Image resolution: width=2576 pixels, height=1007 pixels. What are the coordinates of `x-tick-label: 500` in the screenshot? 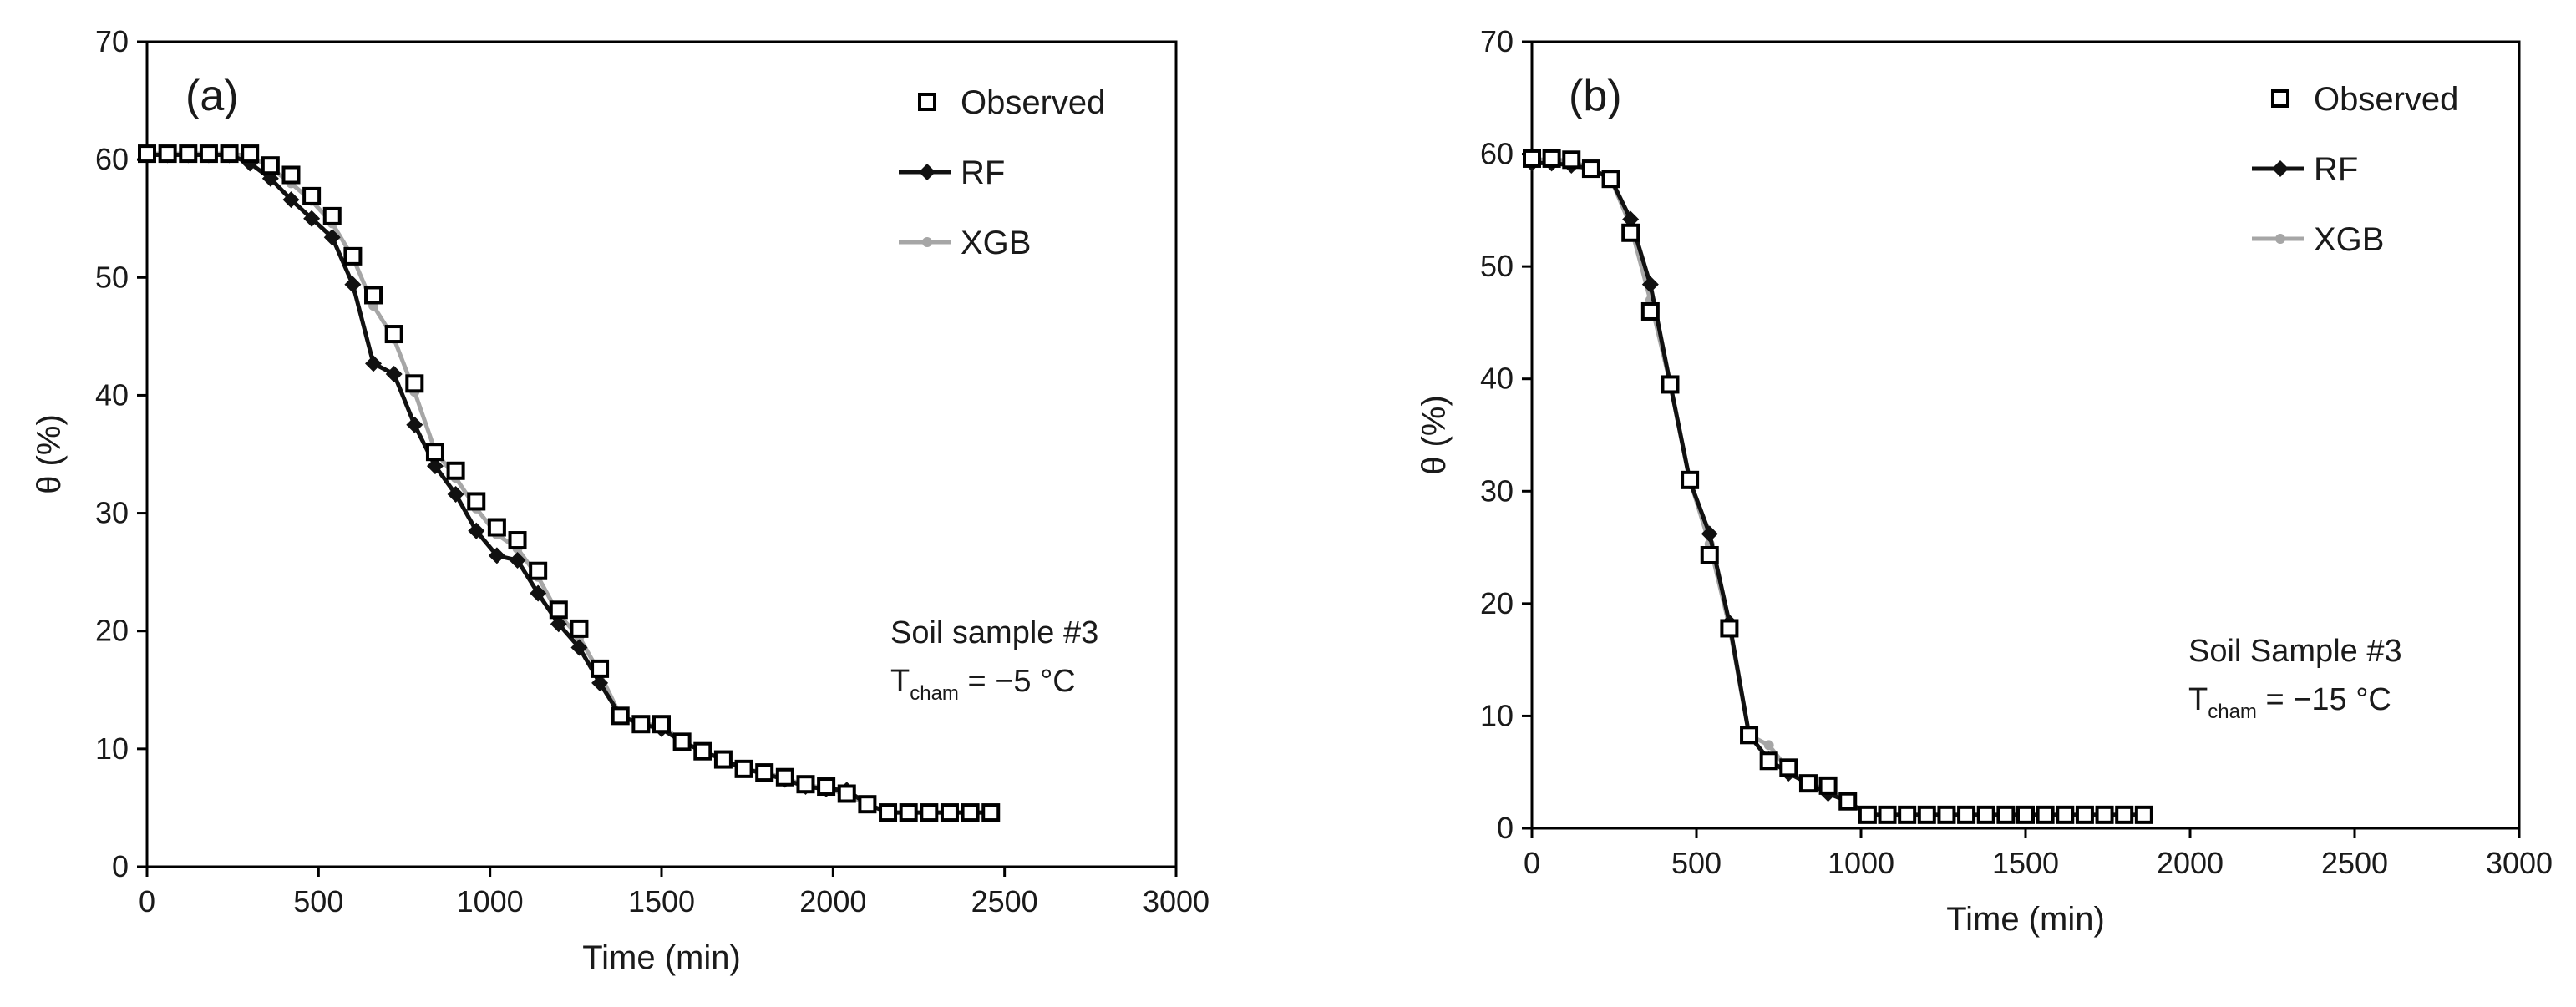 It's located at (1696, 863).